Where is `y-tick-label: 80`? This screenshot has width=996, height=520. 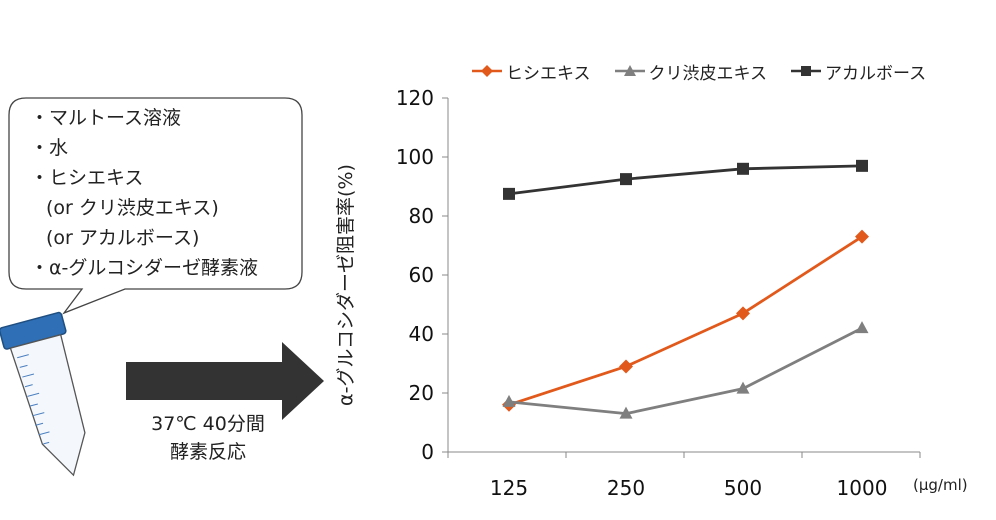 y-tick-label: 80 is located at coordinates (421, 216).